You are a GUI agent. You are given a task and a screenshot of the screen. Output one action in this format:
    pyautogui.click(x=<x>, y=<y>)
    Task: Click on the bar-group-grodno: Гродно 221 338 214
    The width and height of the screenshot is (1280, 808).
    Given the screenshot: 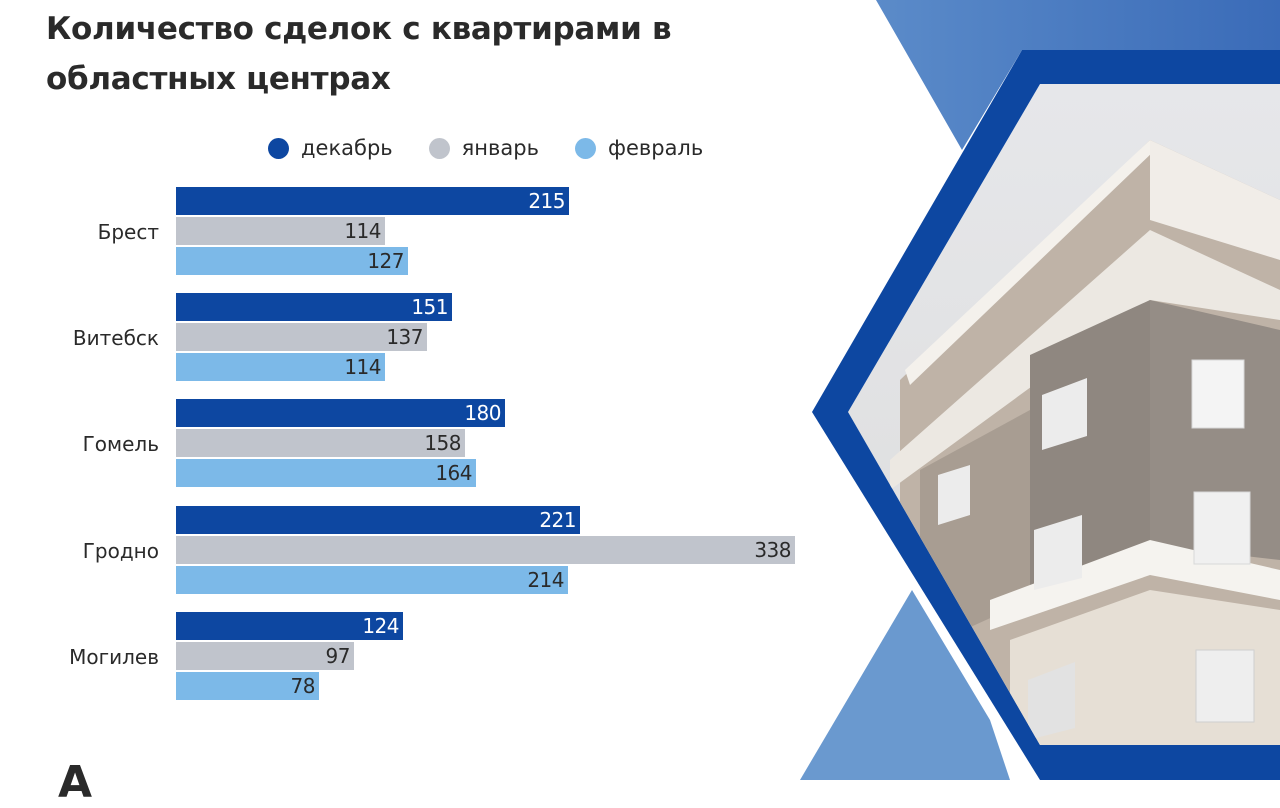 What is the action you would take?
    pyautogui.click(x=410, y=551)
    